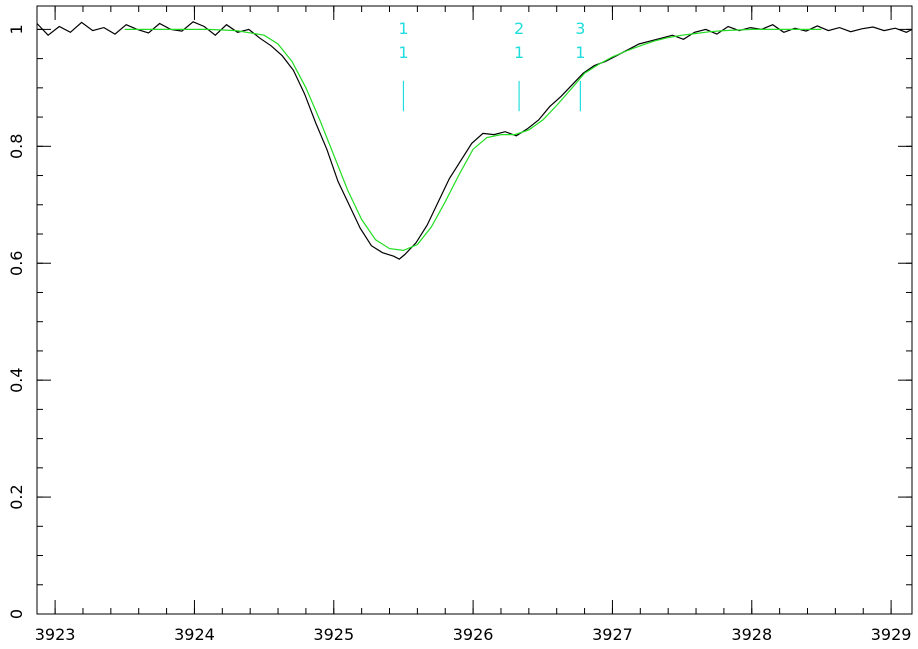 Image resolution: width=918 pixels, height=649 pixels. I want to click on component-marker-id: 3, so click(580, 28).